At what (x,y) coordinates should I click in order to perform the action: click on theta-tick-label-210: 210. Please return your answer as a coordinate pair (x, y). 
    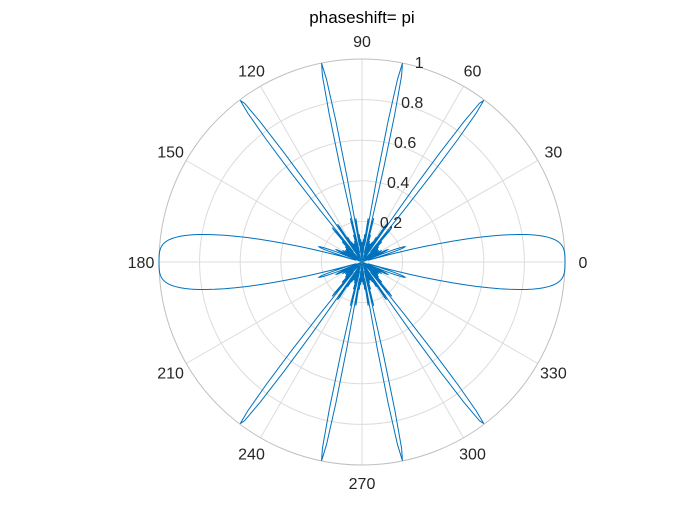
    Looking at the image, I should click on (170, 374).